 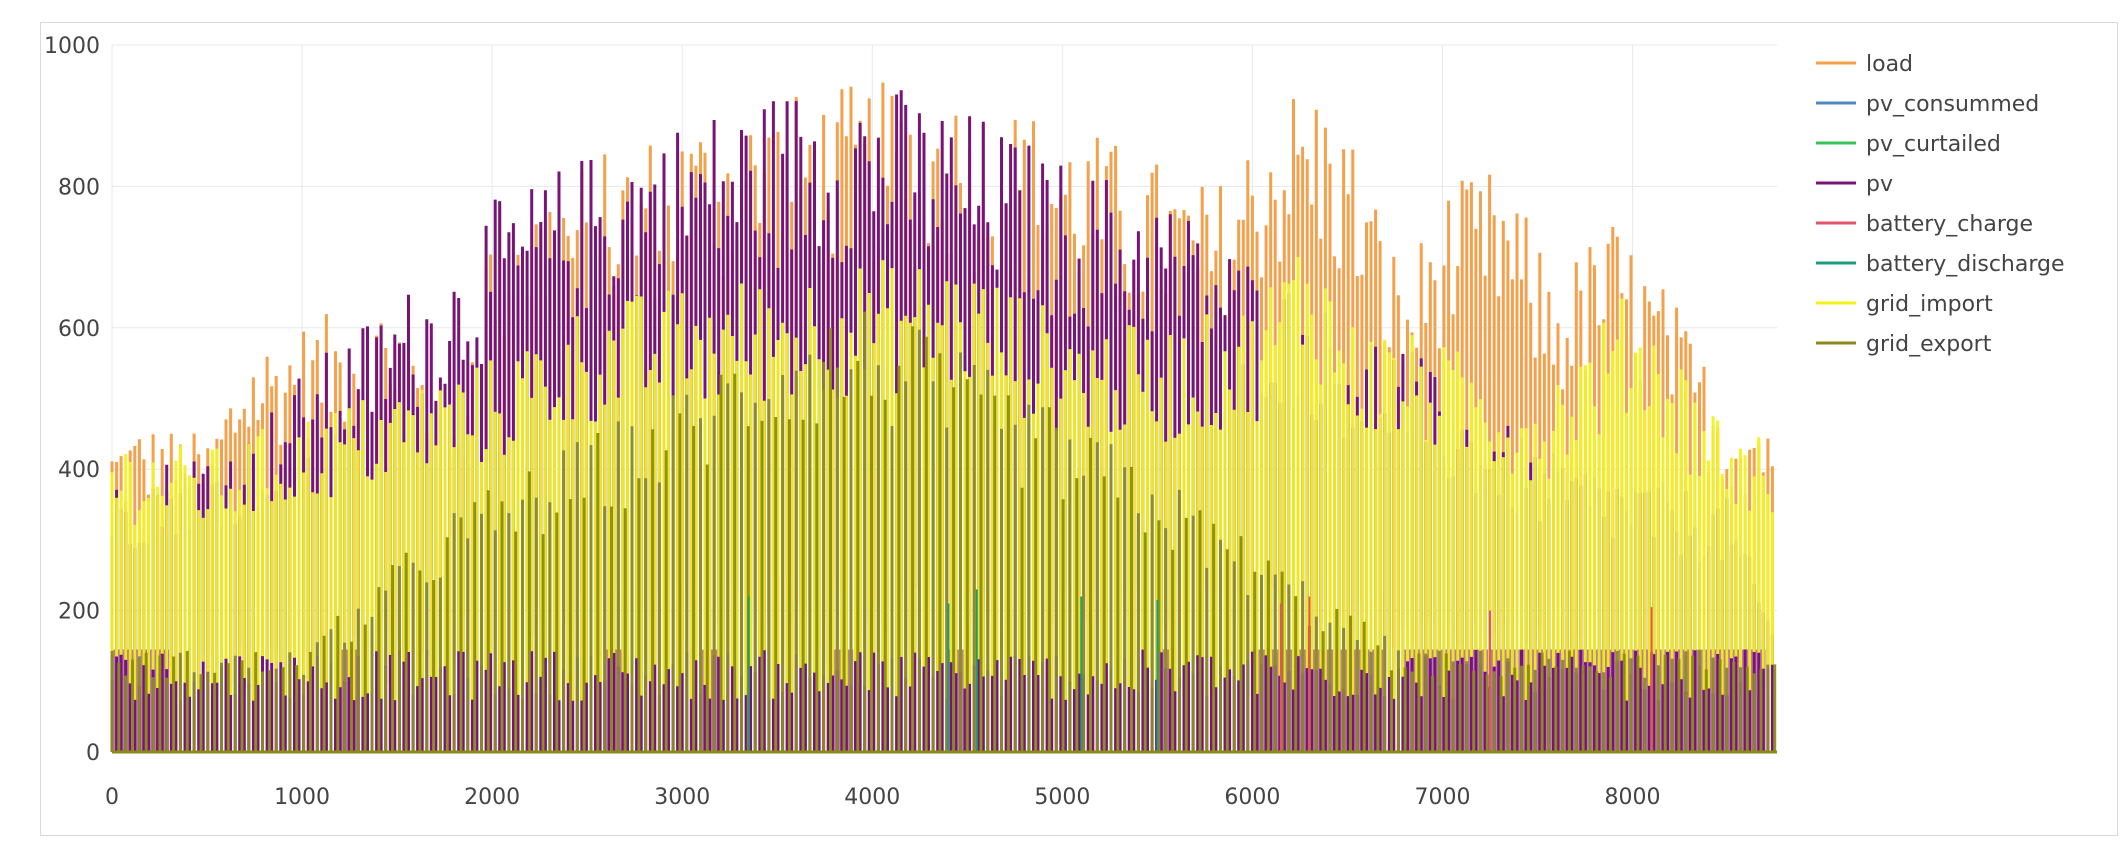 I want to click on x-axis-ticks: 0 1000 2000 3000 4000 5000 6000 7000 8000, so click(x=883, y=797).